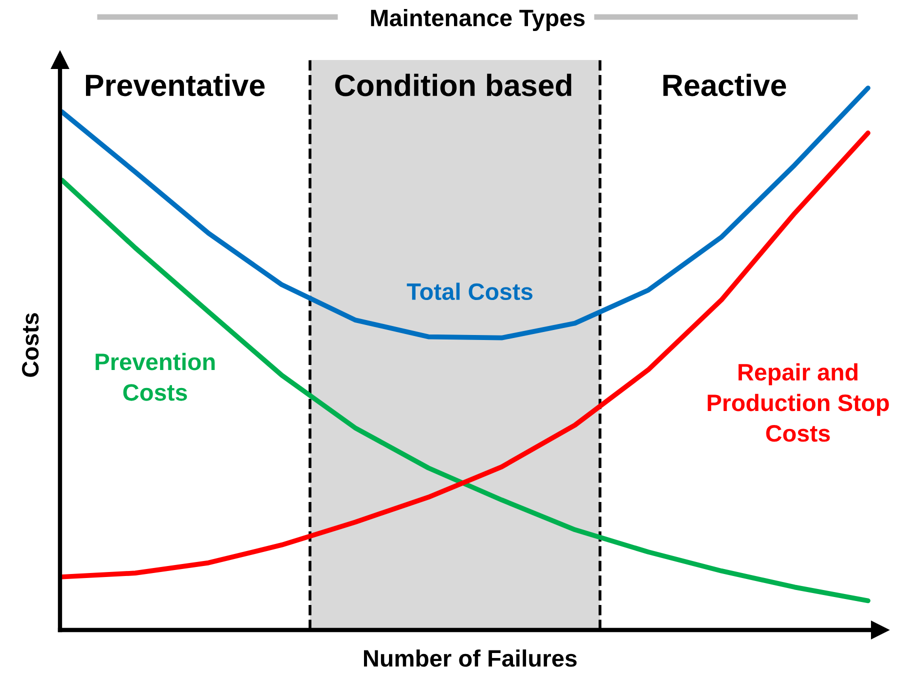  Describe the element at coordinates (469, 291) in the screenshot. I see `series-label: Total Costs` at that location.